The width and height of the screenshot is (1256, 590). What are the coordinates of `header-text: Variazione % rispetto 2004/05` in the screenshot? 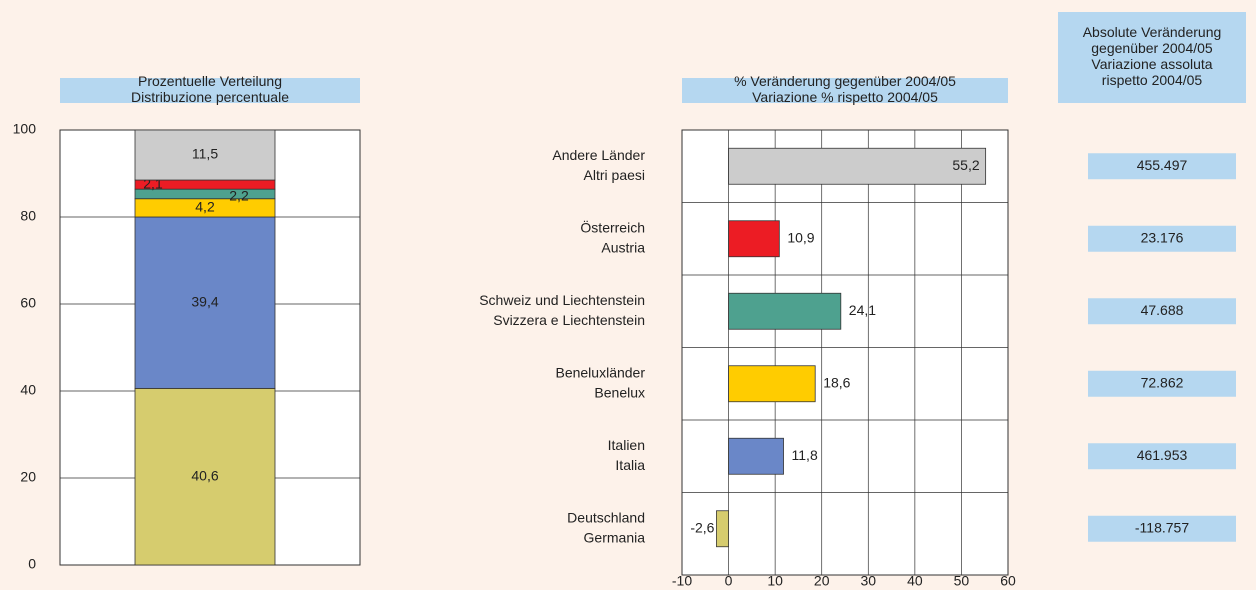 It's located at (845, 97).